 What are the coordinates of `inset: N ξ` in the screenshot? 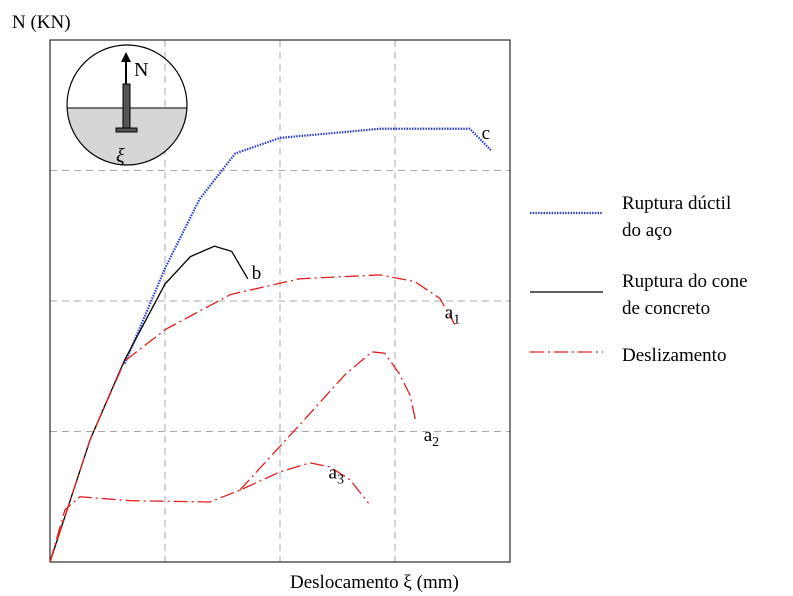 It's located at (127, 105).